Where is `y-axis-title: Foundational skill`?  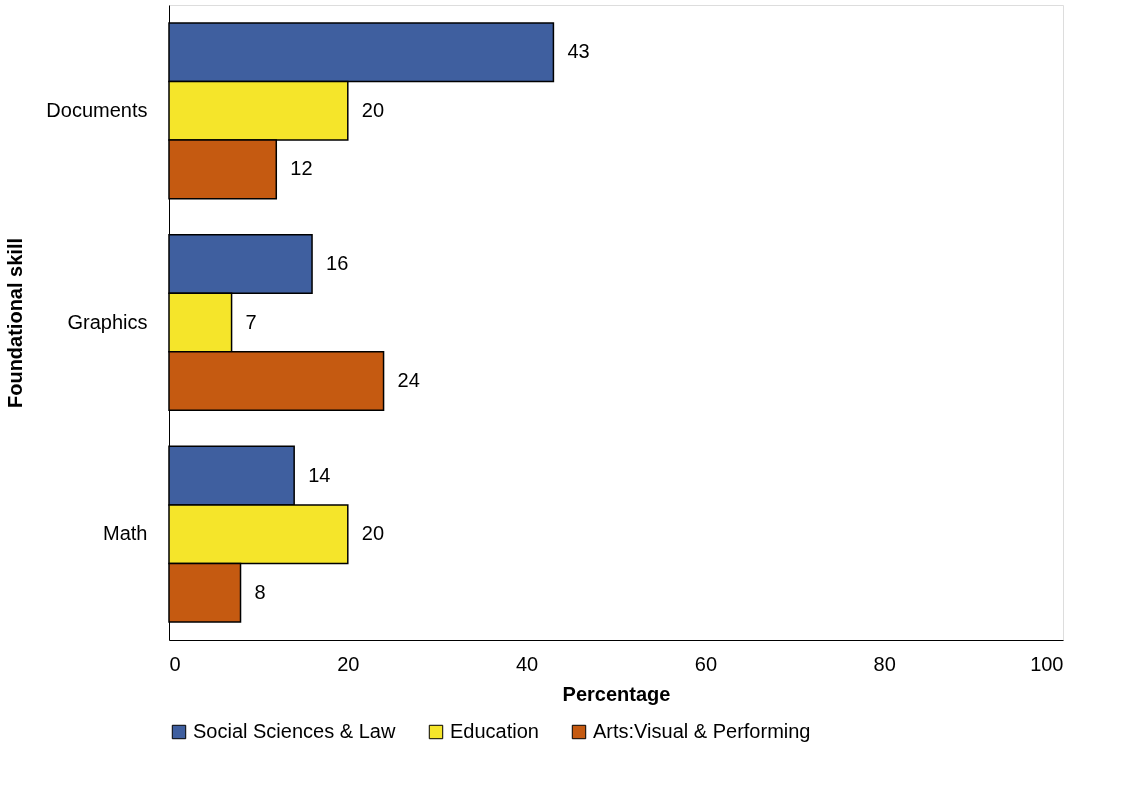
y-axis-title: Foundational skill is located at coordinates (15, 323).